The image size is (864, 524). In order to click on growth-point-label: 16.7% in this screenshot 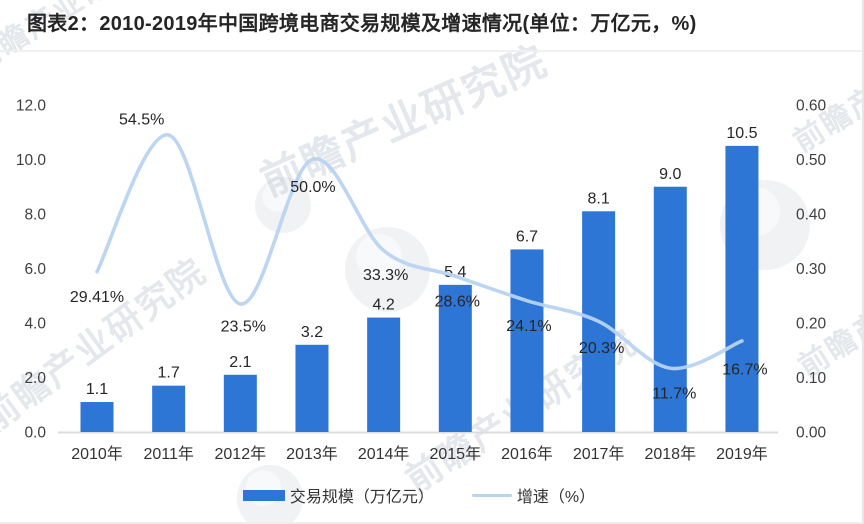, I will do `click(744, 369)`.